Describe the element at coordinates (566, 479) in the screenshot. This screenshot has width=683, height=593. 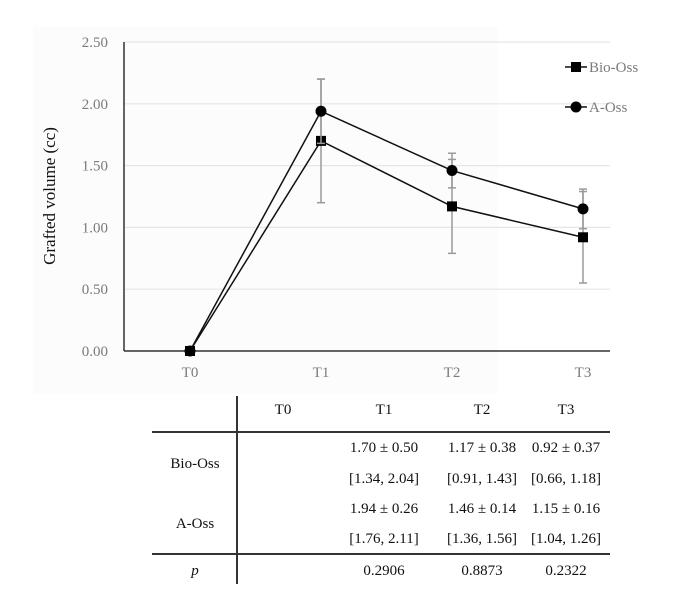
I see `table-cell: [0.66, 1.18]` at that location.